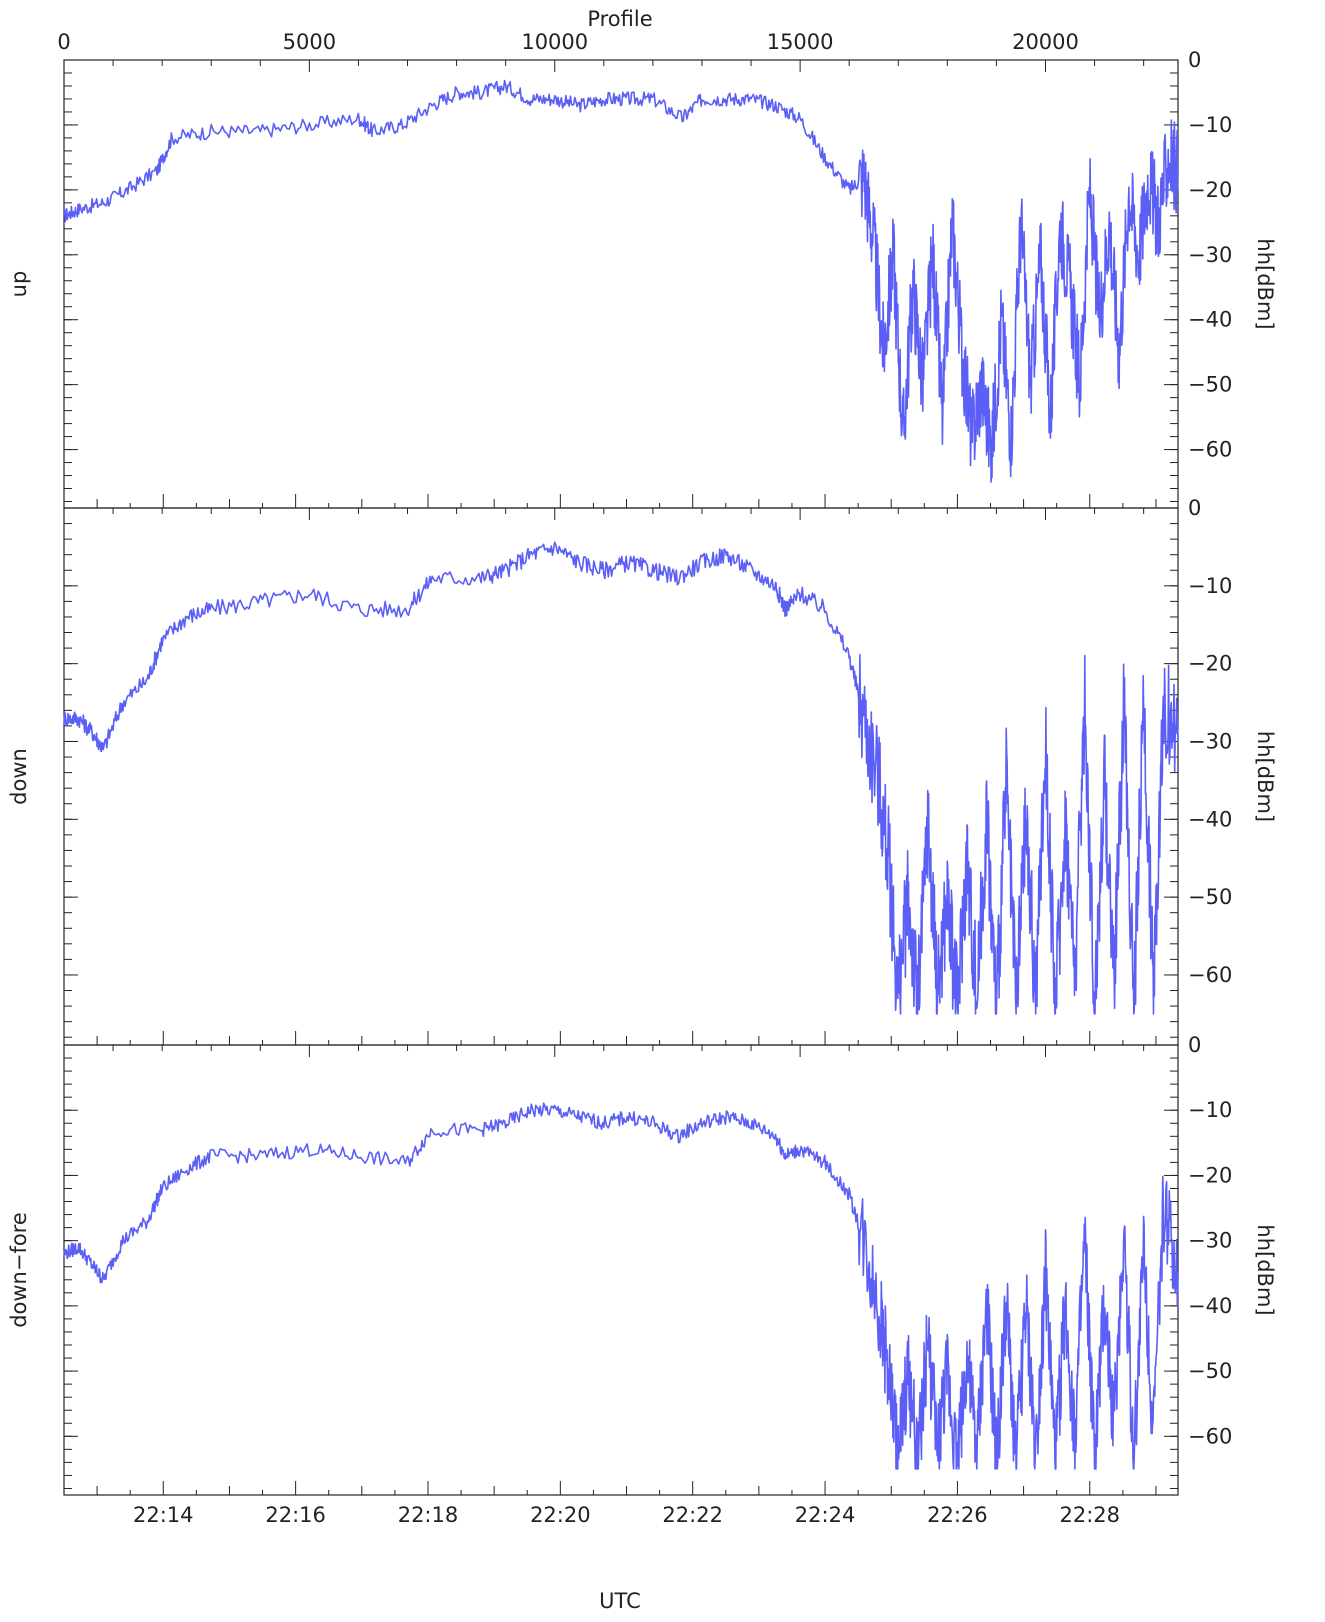 The image size is (1325, 1622). What do you see at coordinates (163, 1515) in the screenshot?
I see `x-tick-label: 22:14` at bounding box center [163, 1515].